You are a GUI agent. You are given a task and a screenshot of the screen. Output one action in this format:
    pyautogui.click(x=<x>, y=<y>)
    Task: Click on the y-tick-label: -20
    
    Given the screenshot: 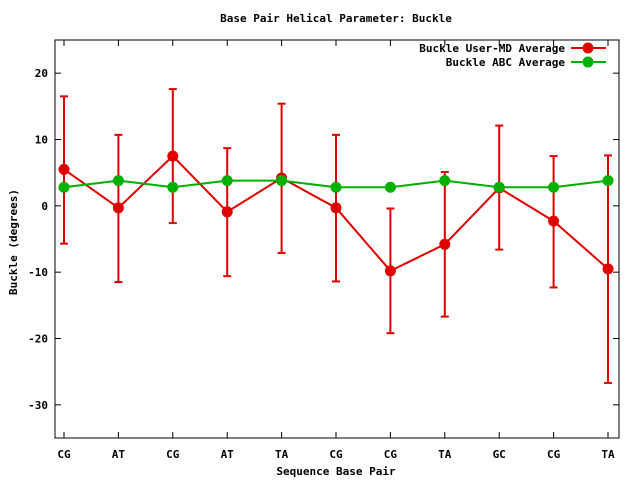 What is the action you would take?
    pyautogui.click(x=38, y=339)
    